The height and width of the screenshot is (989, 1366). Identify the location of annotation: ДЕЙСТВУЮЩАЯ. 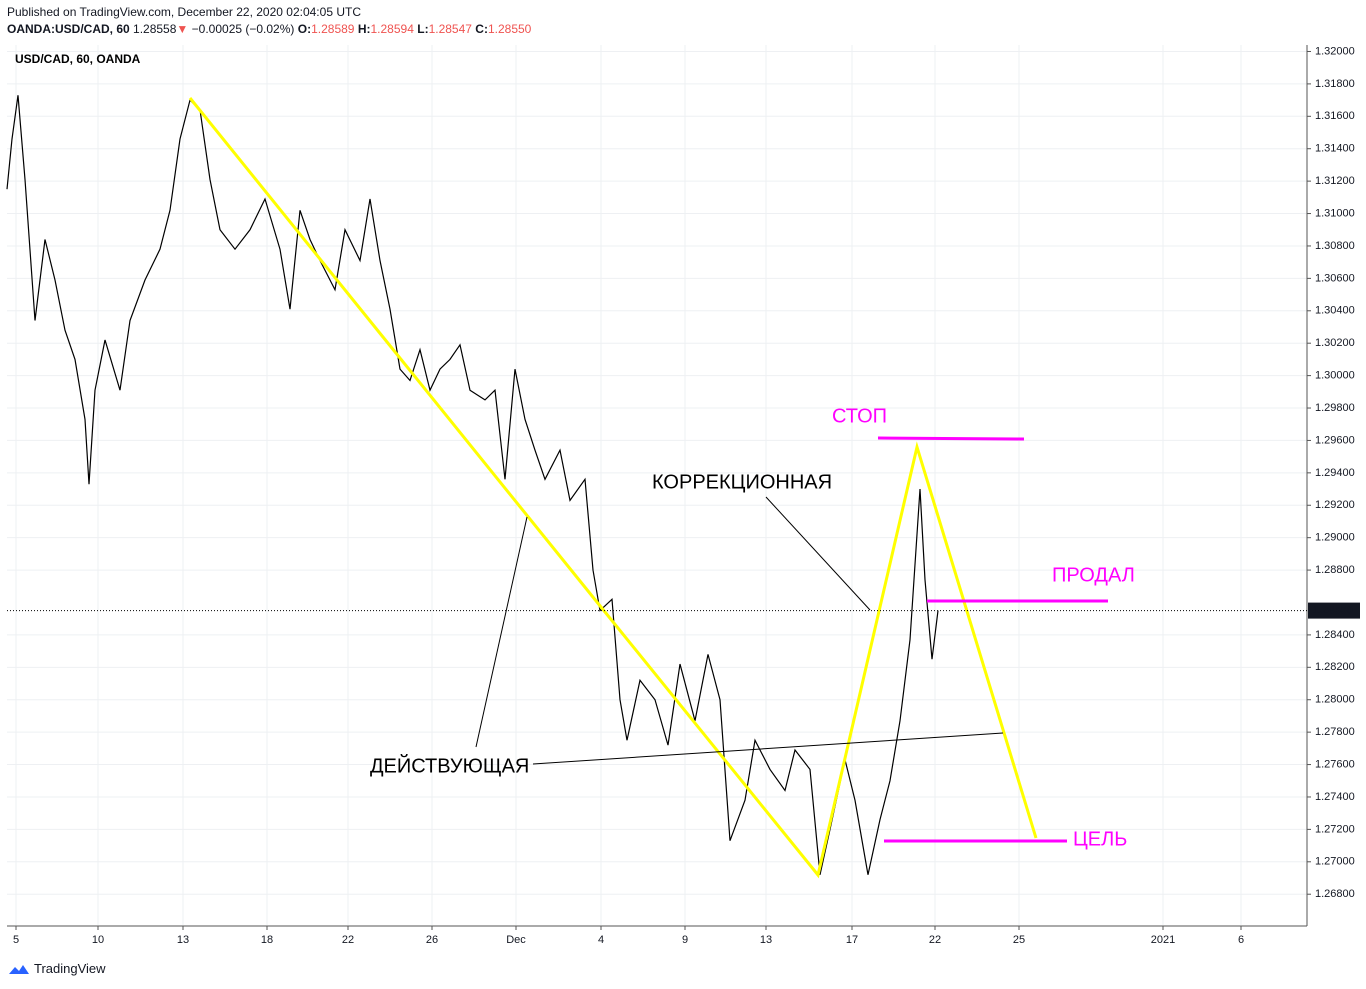
(449, 765).